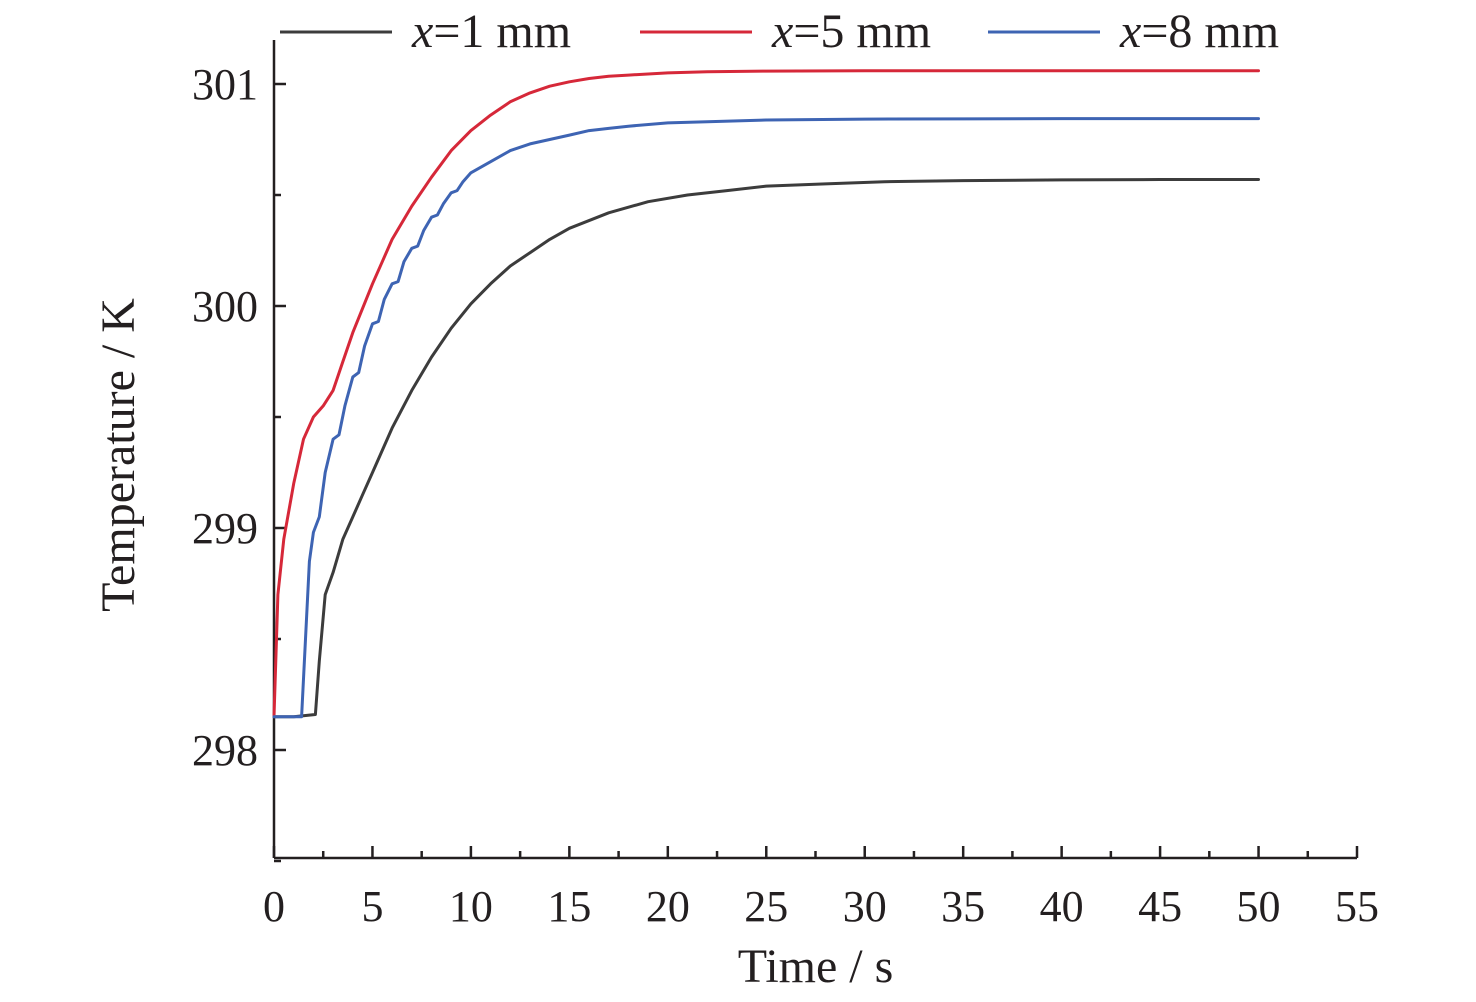 The height and width of the screenshot is (1002, 1476). What do you see at coordinates (225, 528) in the screenshot?
I see `y-tick-label: 299` at bounding box center [225, 528].